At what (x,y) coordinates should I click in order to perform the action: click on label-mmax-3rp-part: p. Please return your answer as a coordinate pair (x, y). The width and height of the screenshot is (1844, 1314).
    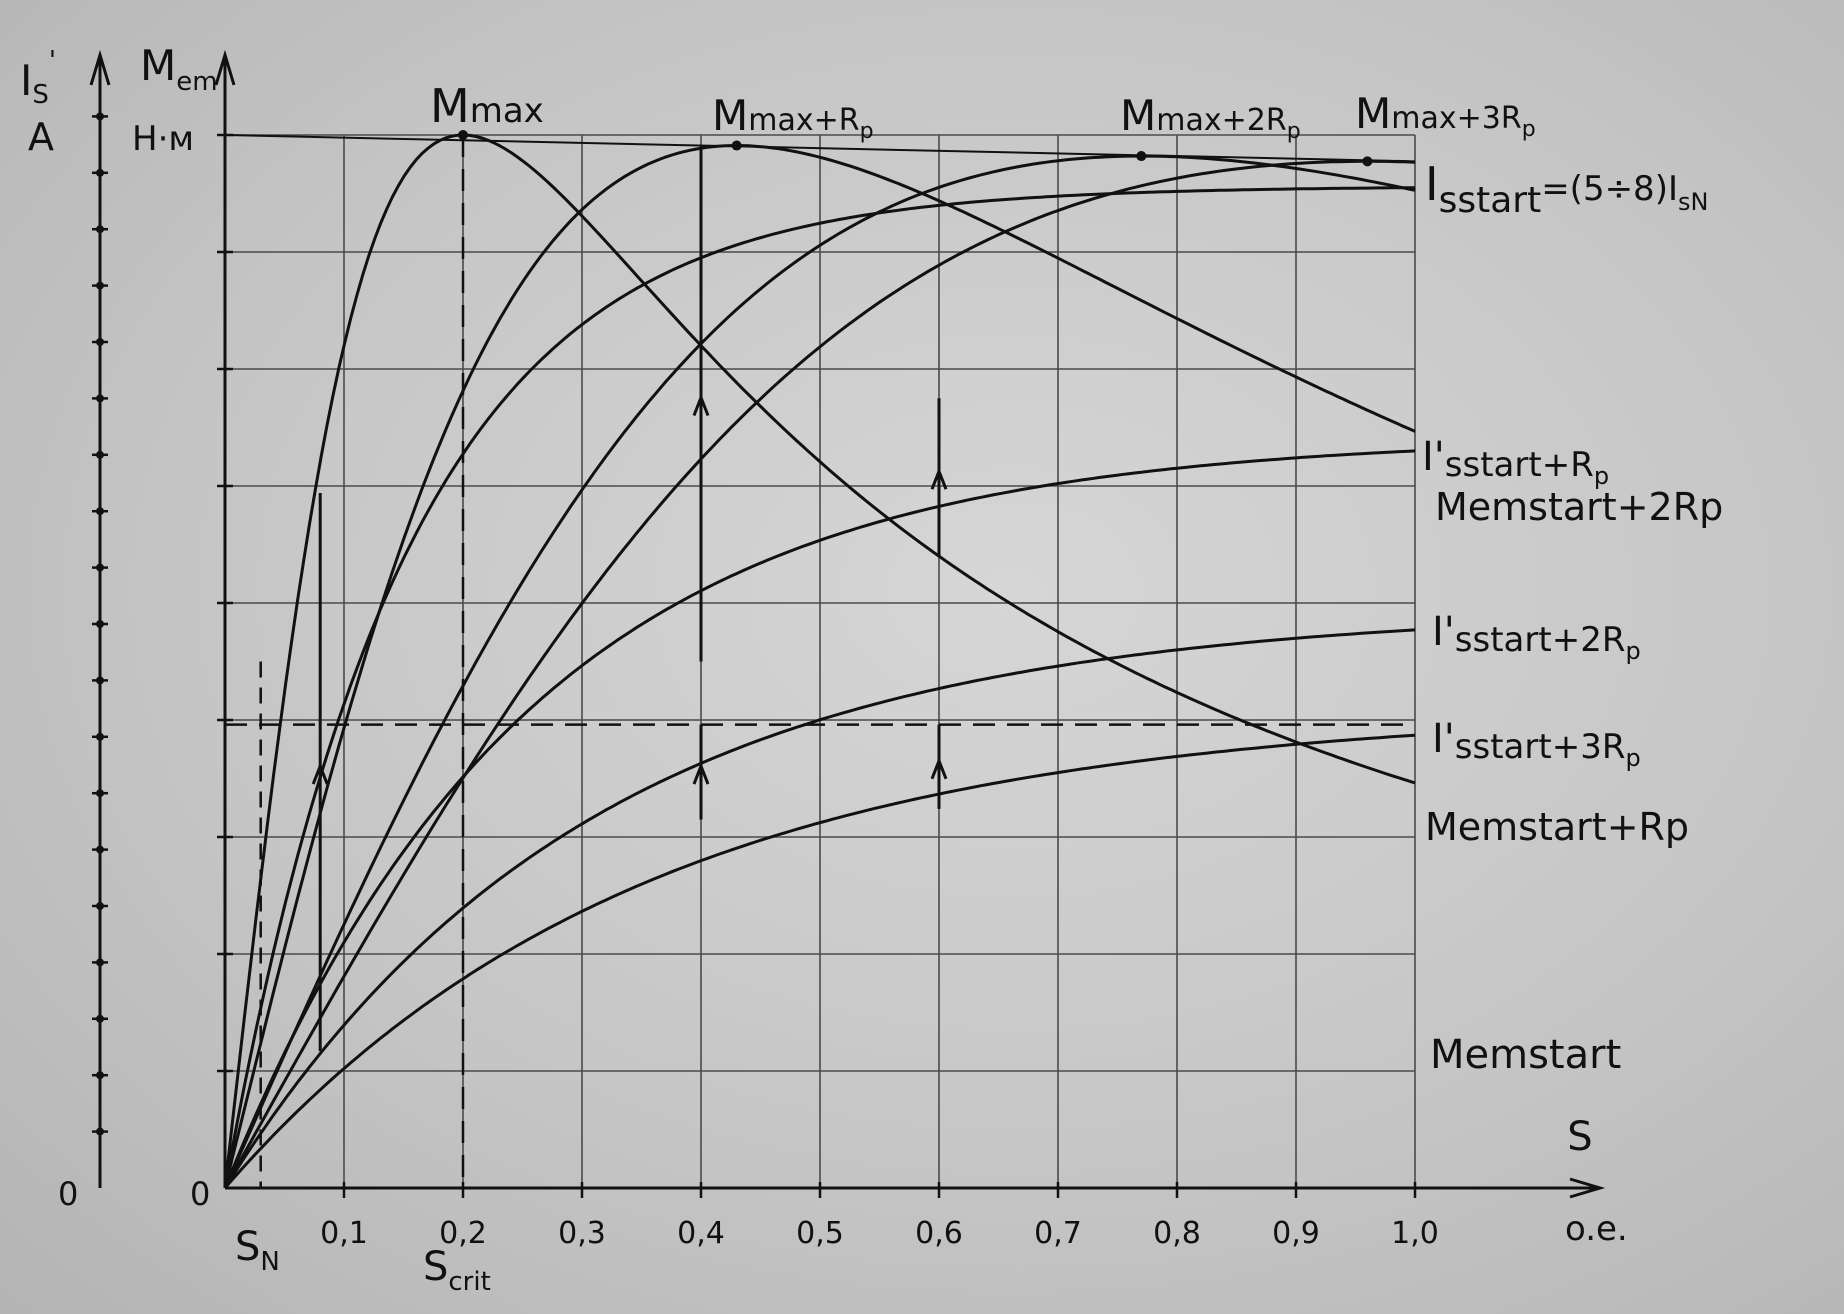
    Looking at the image, I should click on (1529, 129).